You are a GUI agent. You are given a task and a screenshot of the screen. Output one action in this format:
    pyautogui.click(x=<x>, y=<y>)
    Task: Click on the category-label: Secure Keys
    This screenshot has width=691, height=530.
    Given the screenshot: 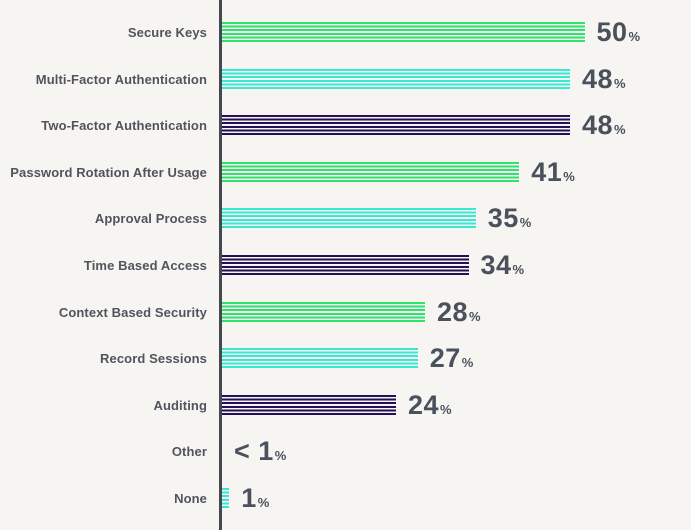 What is the action you would take?
    pyautogui.click(x=167, y=33)
    